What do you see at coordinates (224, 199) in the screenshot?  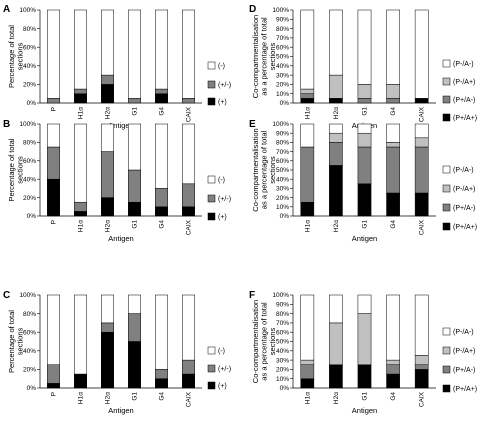 I see `legend-label: (+/-)` at bounding box center [224, 199].